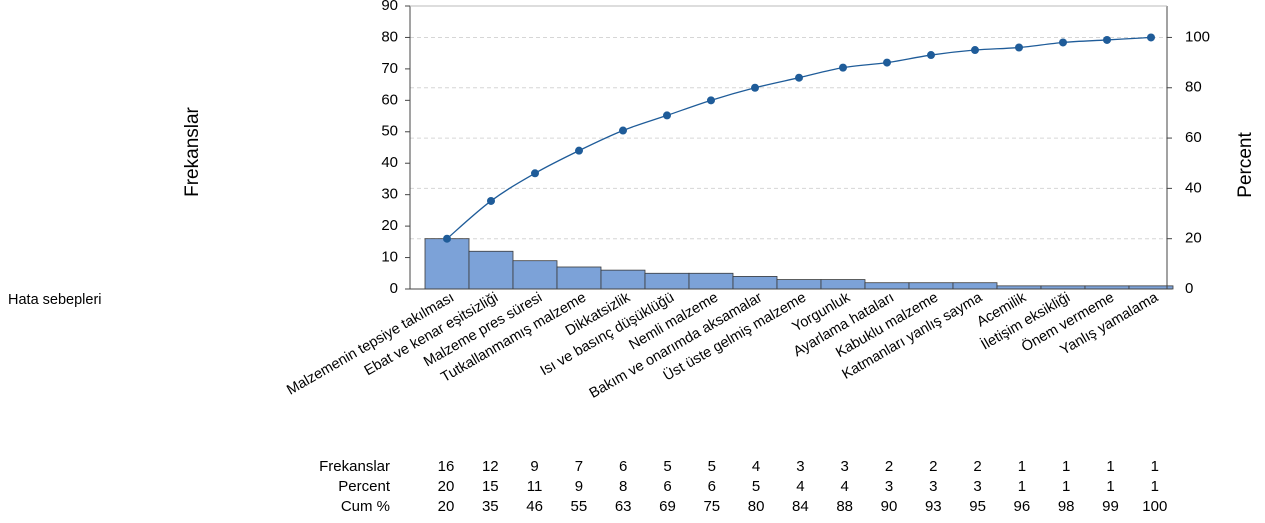 The image size is (1265, 523). Describe the element at coordinates (1193, 238) in the screenshot. I see `right-tick-label: 20` at that location.